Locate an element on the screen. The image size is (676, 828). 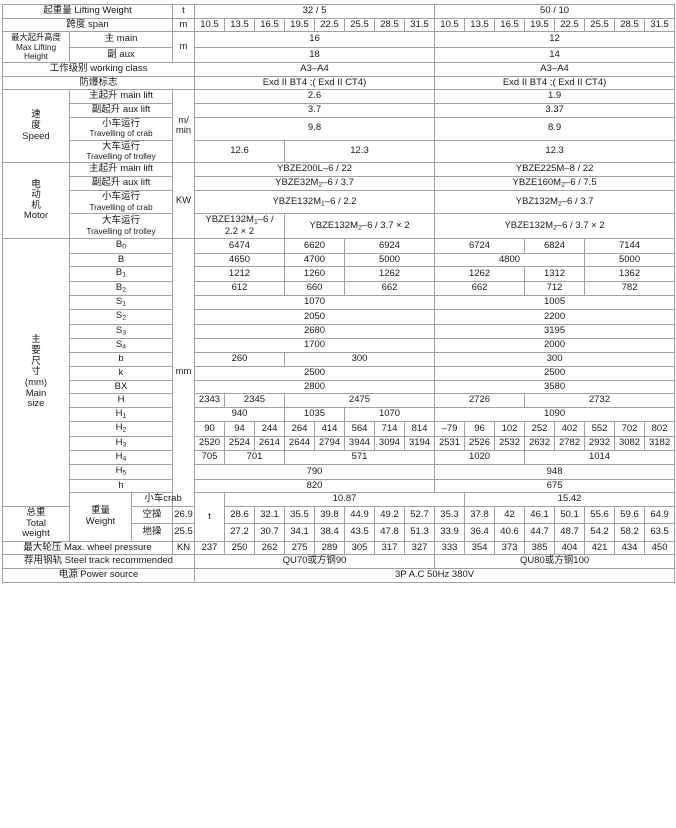
label-size-b0: B0 is located at coordinates (121, 246).